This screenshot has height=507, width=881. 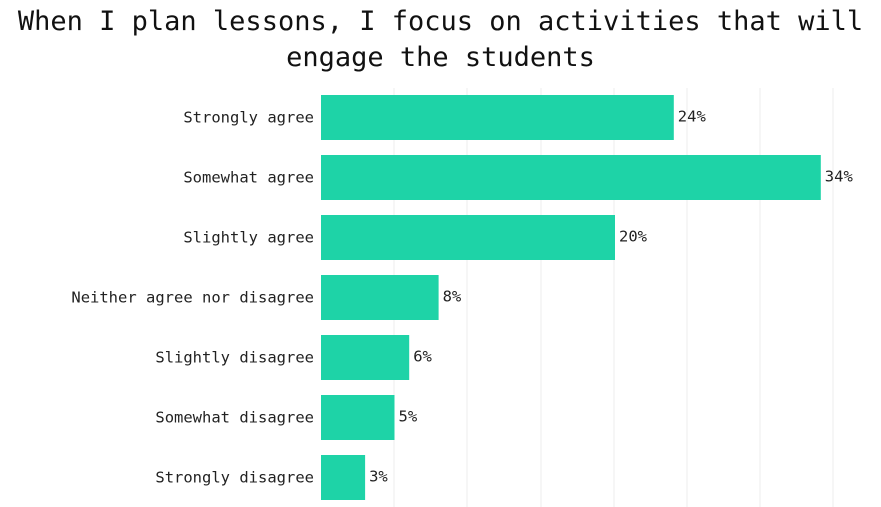 I want to click on value-label: 34%, so click(x=839, y=177).